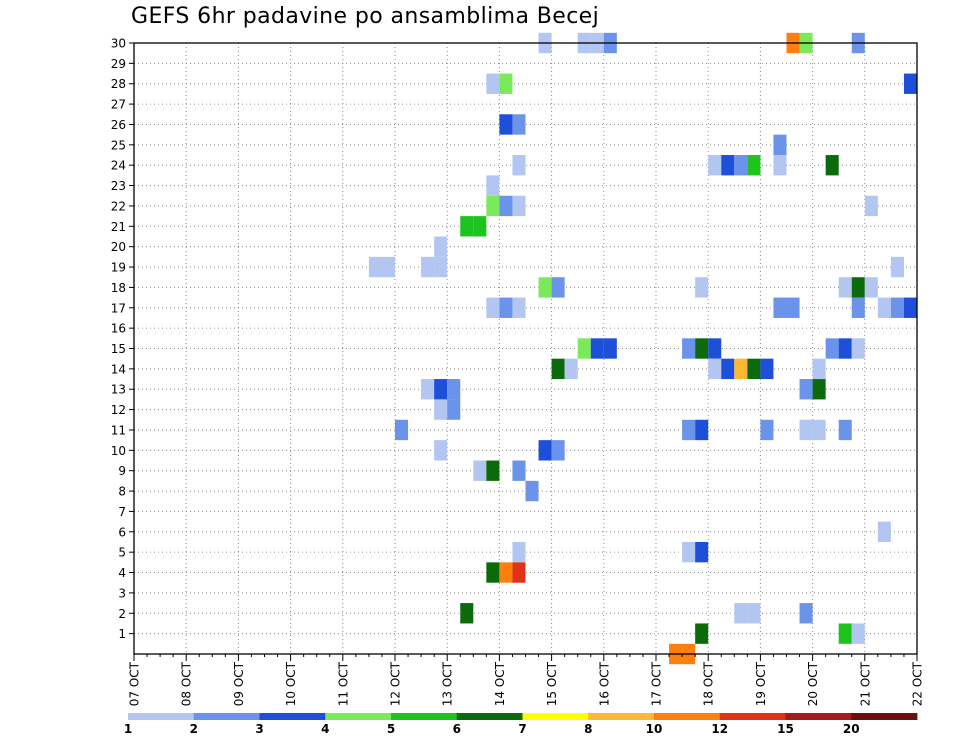  What do you see at coordinates (500, 683) in the screenshot?
I see `x-tick-label: 14 OCT` at bounding box center [500, 683].